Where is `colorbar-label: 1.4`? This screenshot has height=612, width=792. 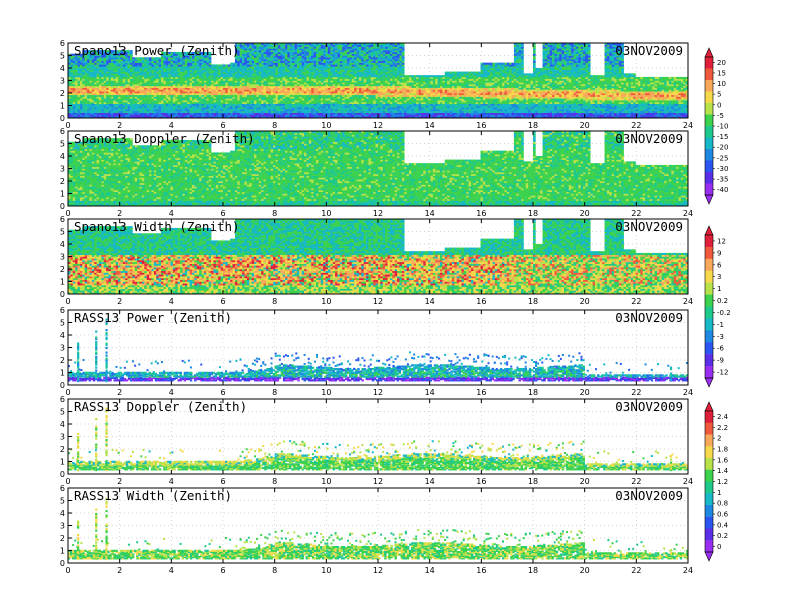 colorbar-label: 1.4 is located at coordinates (723, 471).